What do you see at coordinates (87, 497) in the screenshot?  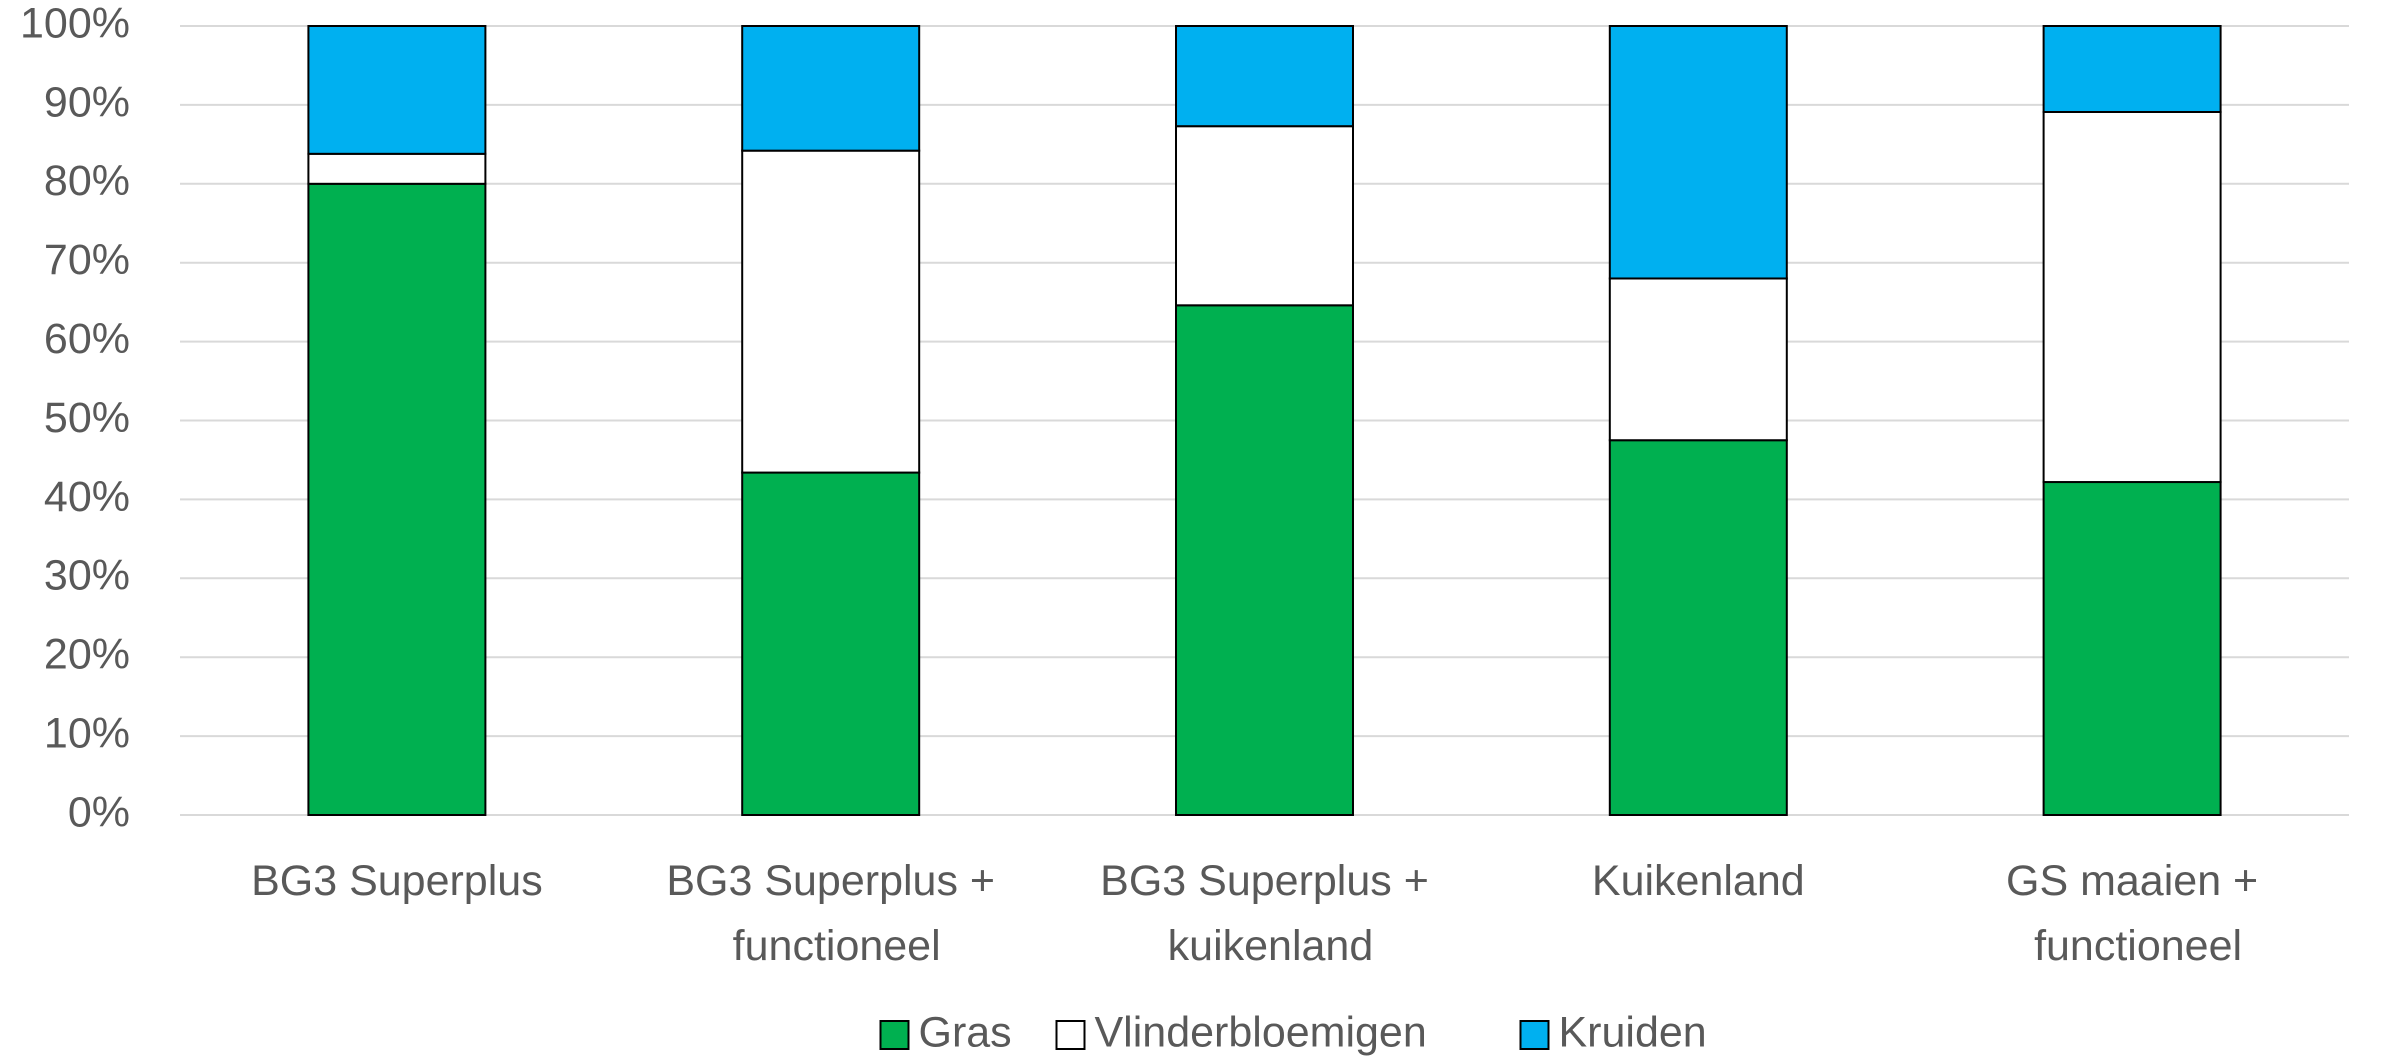 I see `y-tick-label: 40%` at bounding box center [87, 497].